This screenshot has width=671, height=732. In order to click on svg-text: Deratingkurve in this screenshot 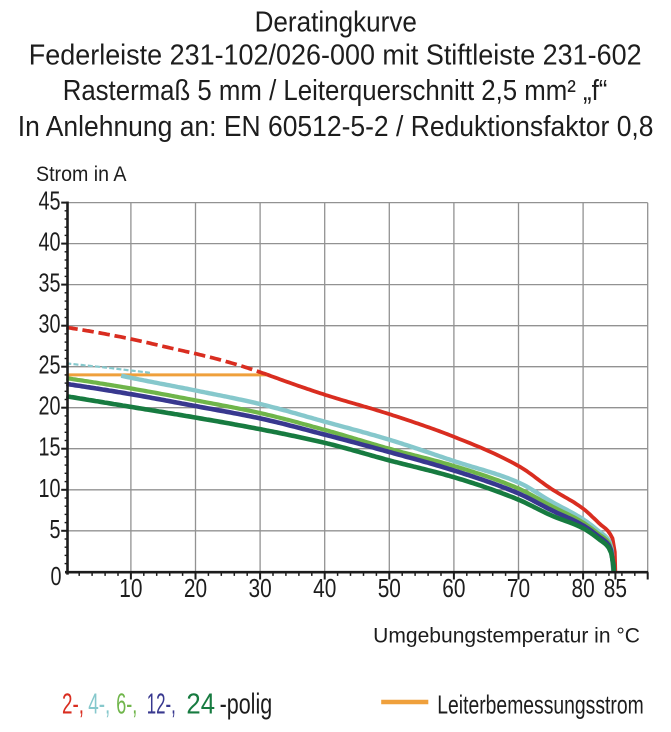, I will do `click(336, 22)`.